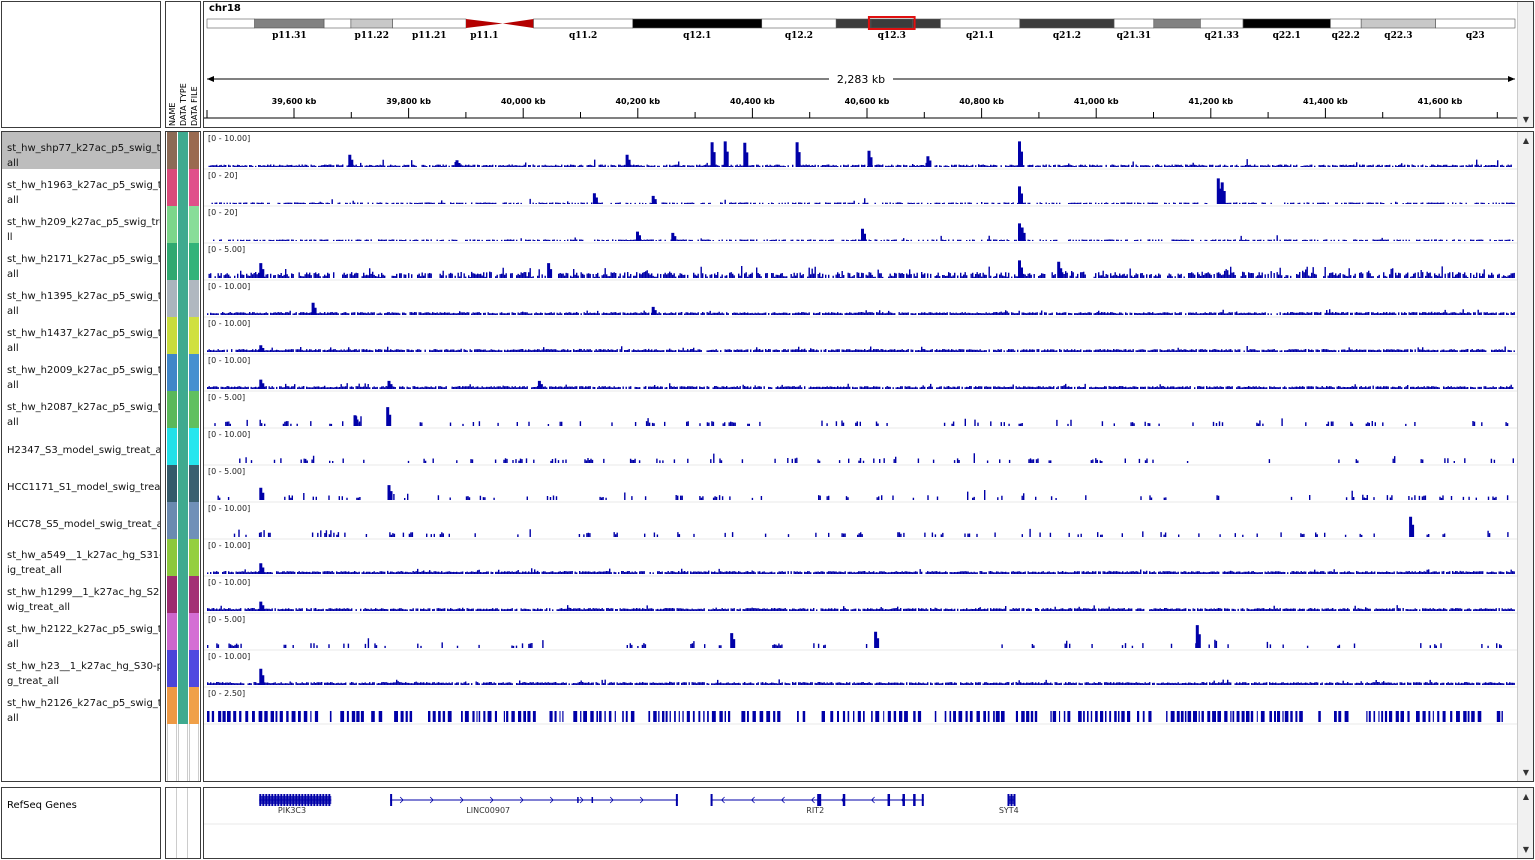  Describe the element at coordinates (81, 668) in the screenshot. I see `track-name: st_hw_h23__1_k27ac_hg_S30-p5 g_treat_all` at that location.